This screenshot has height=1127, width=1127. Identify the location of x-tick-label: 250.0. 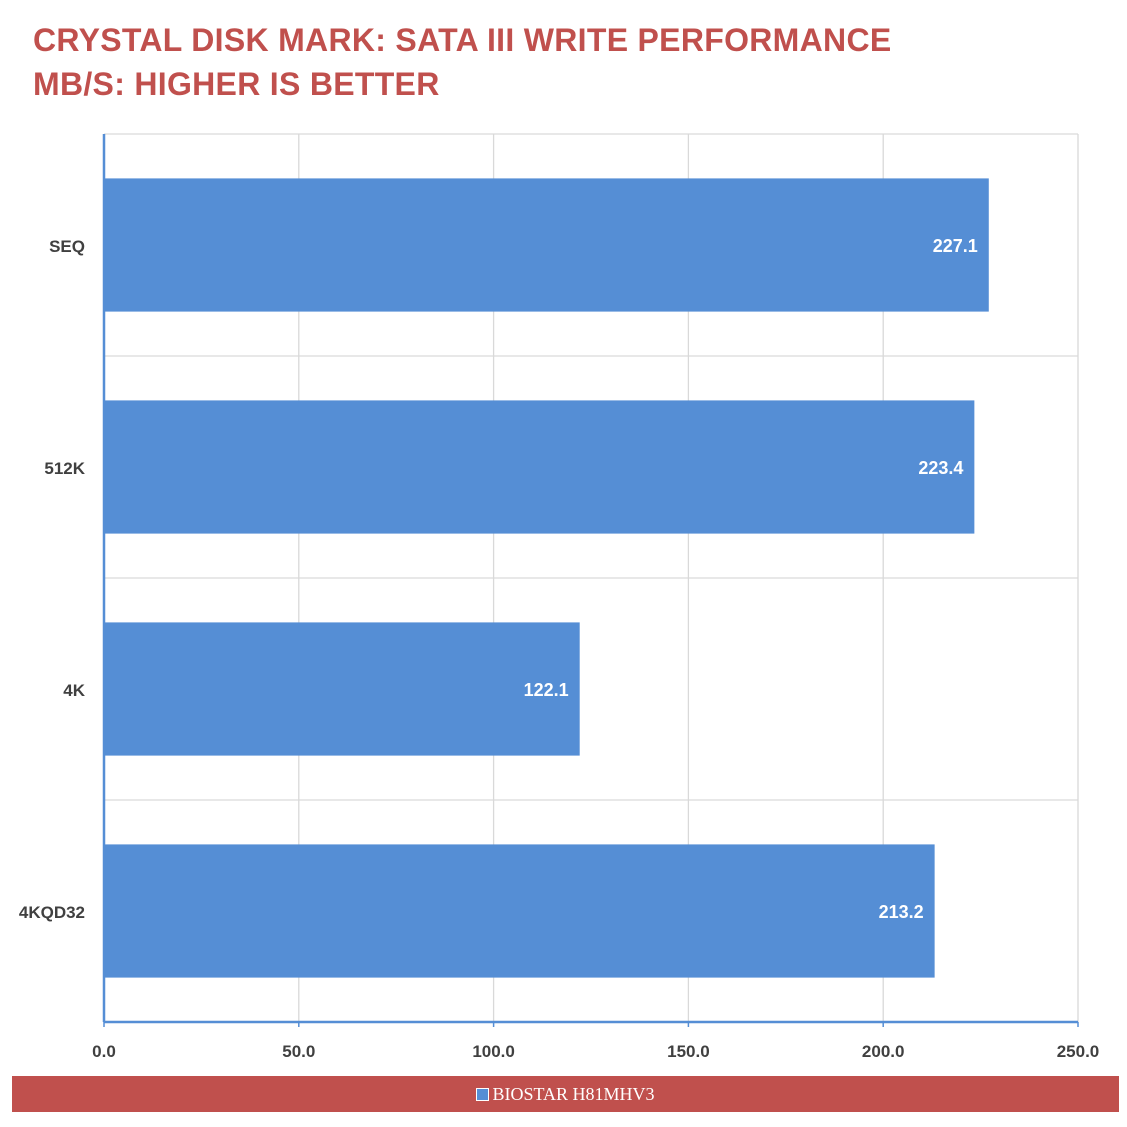
(1078, 1051).